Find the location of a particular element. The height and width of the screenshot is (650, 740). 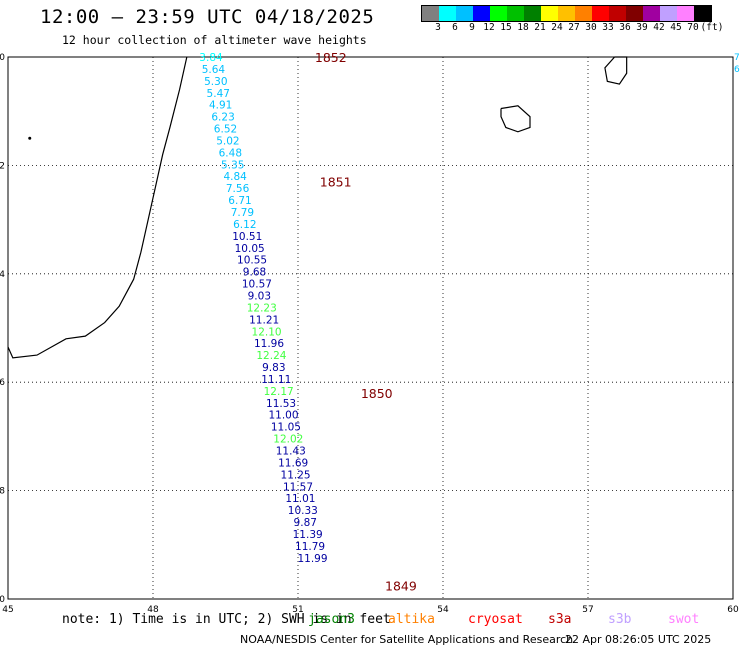

lon-tick-label: 54 is located at coordinates (443, 610).